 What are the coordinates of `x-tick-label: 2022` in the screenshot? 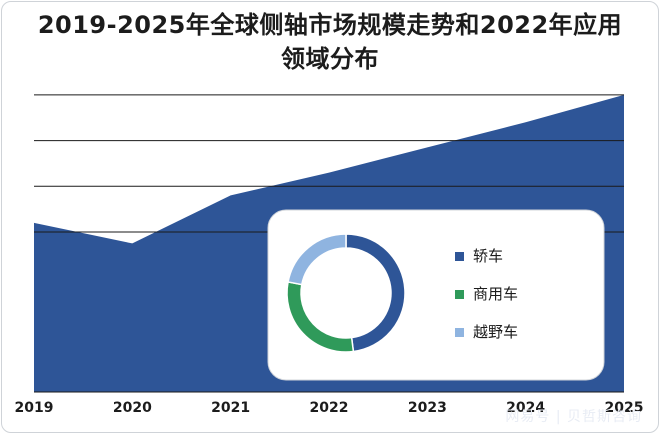 It's located at (329, 408).